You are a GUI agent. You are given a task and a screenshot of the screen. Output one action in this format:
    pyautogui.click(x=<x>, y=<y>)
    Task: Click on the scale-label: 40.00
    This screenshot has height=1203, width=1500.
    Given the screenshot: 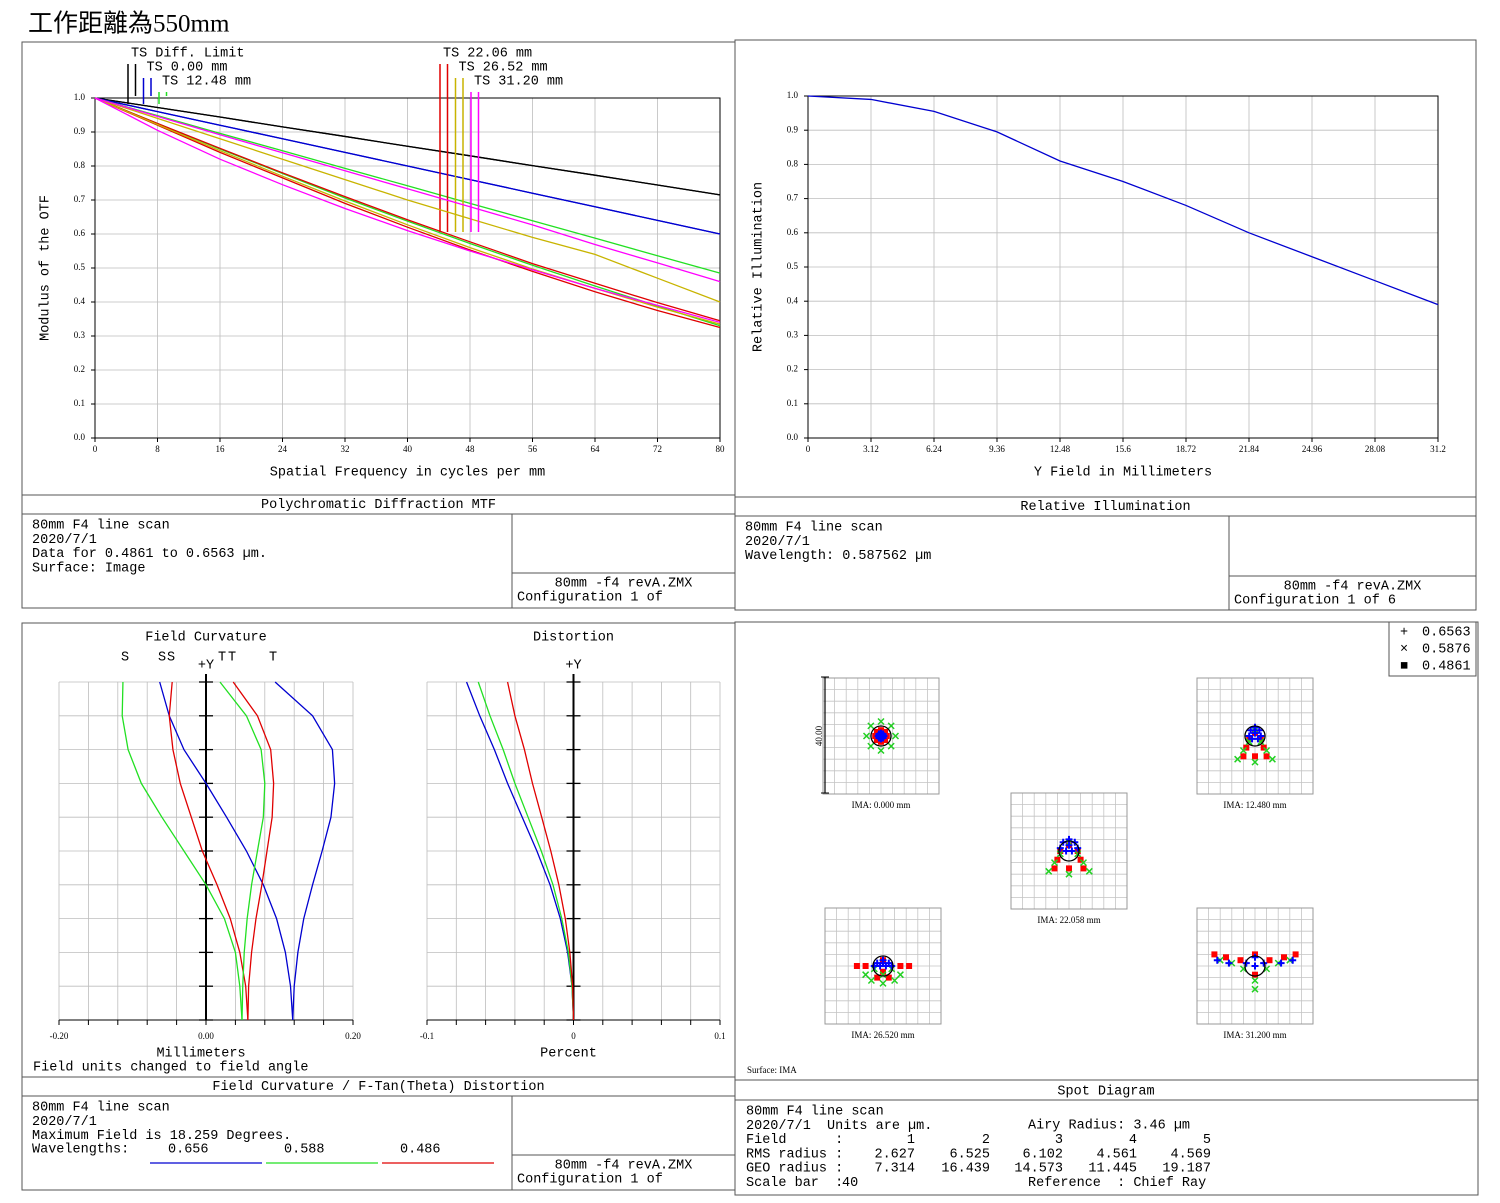 What is the action you would take?
    pyautogui.click(x=819, y=735)
    